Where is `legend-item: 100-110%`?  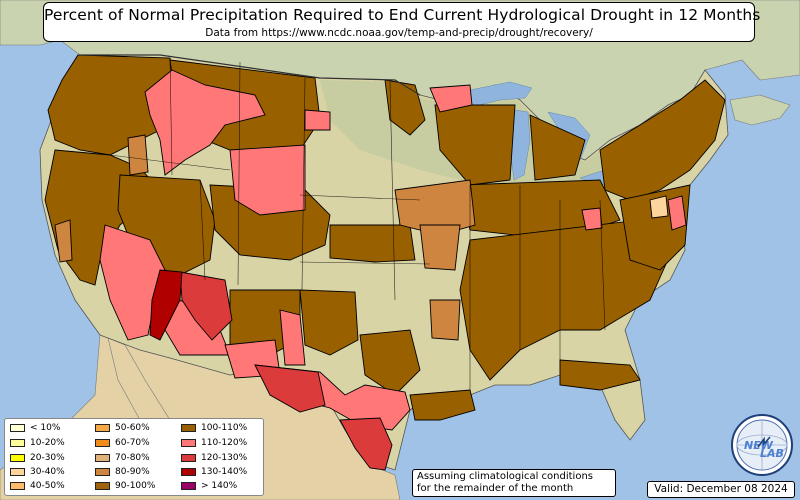
legend-item: 100-110% is located at coordinates (214, 428).